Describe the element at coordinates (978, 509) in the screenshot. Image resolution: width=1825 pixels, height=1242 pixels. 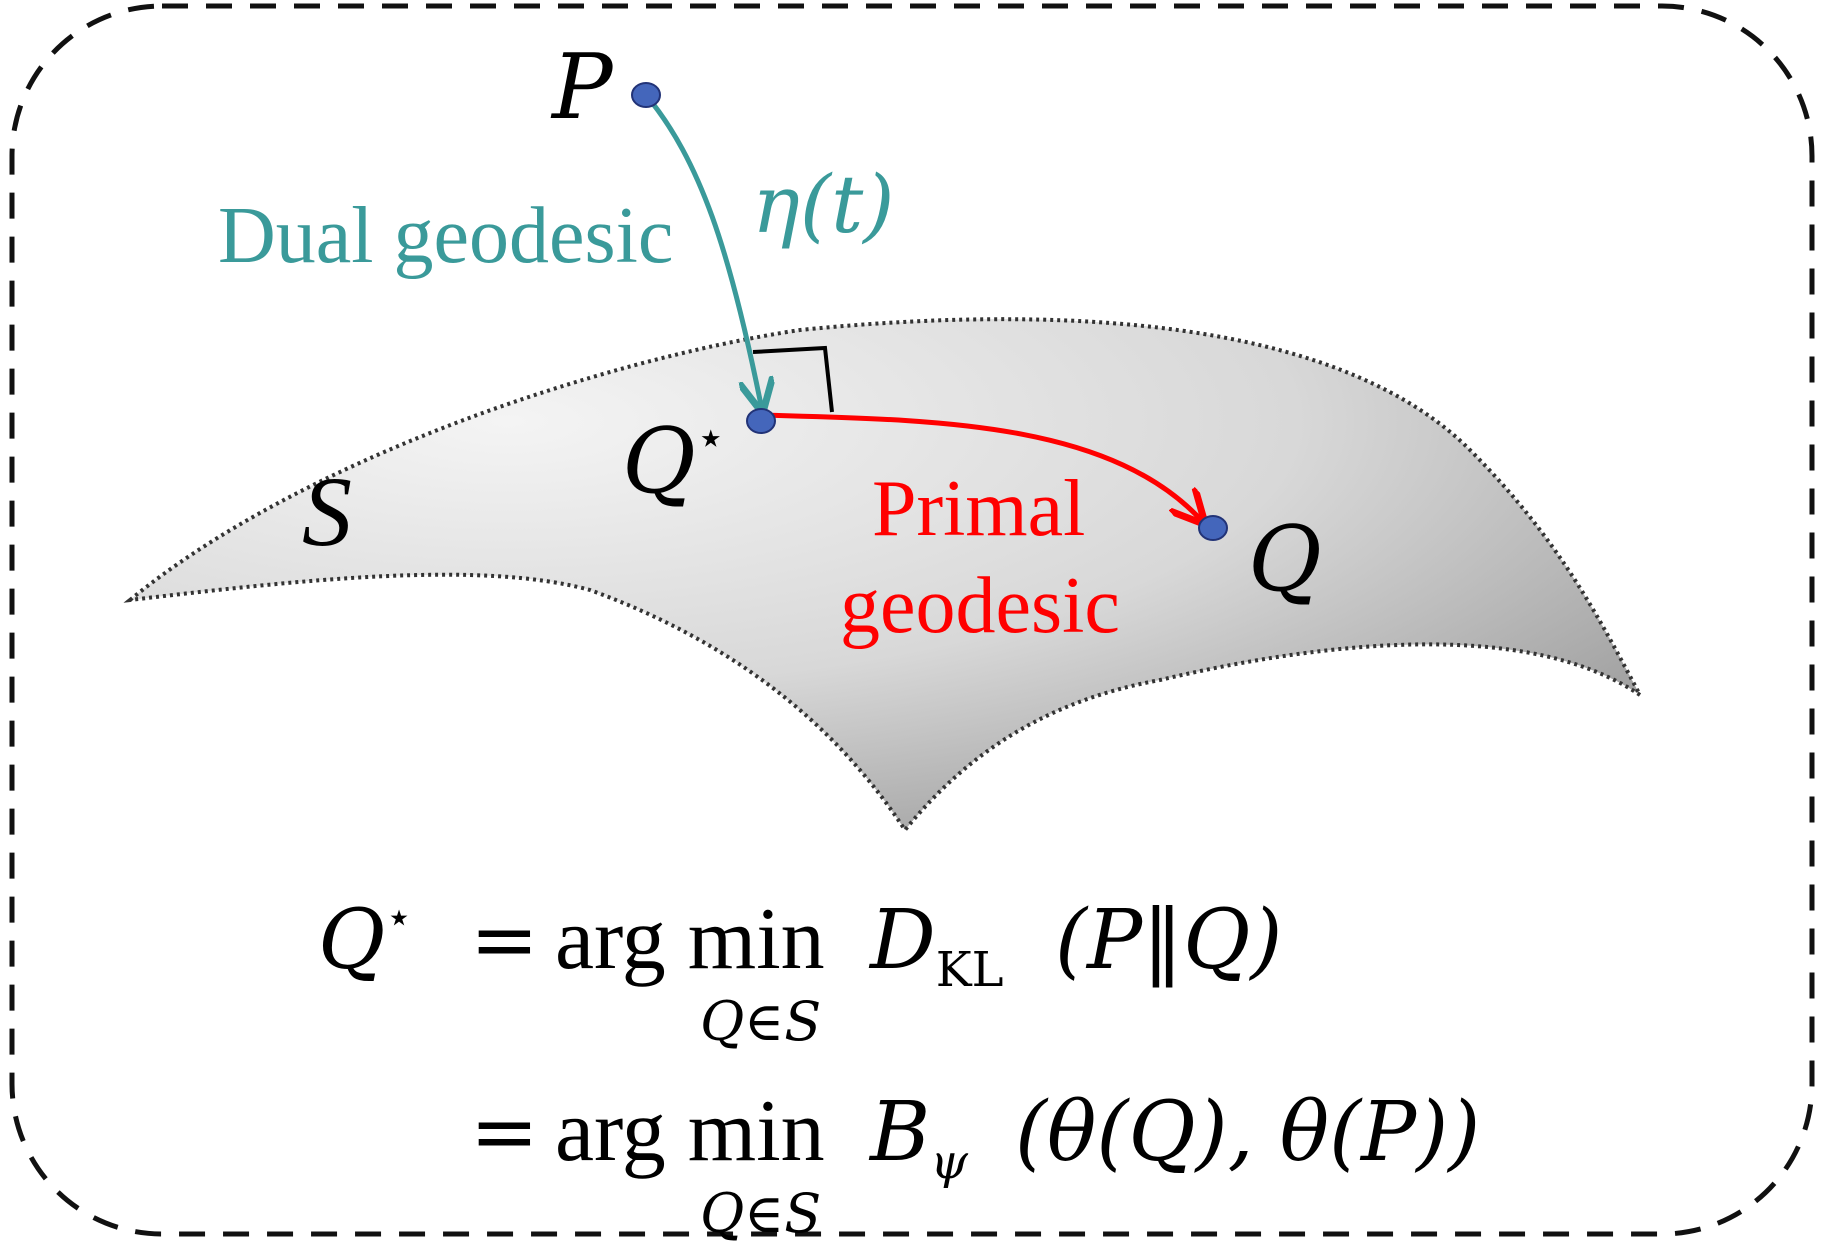
I see `label-primal-line1: Primal` at that location.